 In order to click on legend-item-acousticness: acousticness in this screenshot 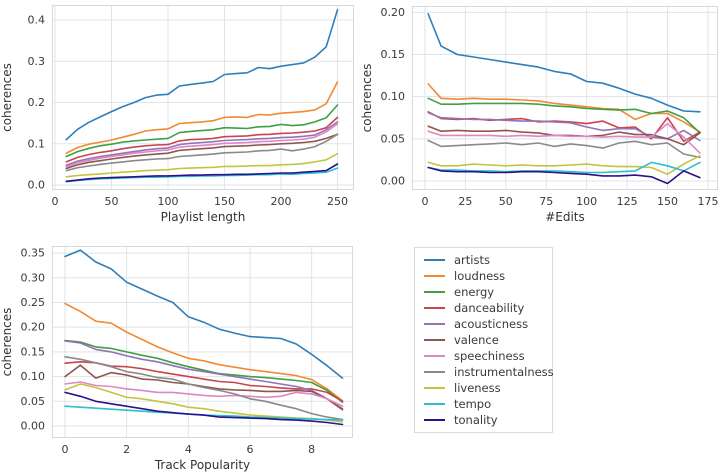, I will do `click(488, 324)`.